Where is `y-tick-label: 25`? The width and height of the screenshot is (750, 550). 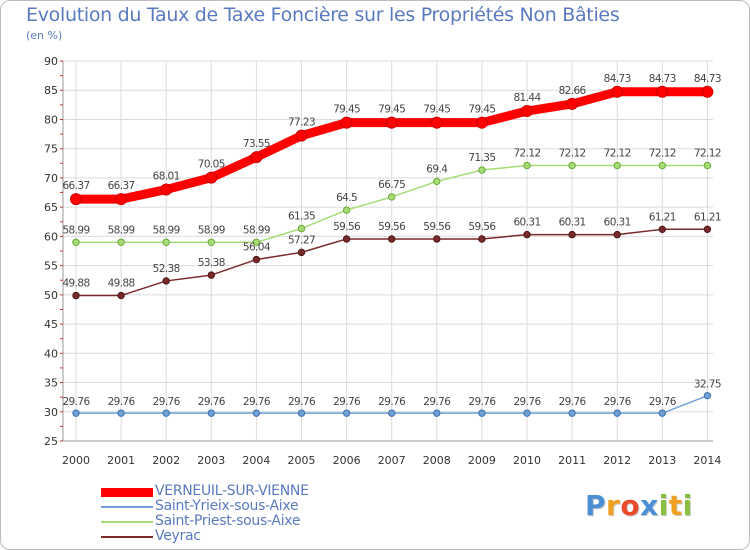
y-tick-label: 25 is located at coordinates (51, 441).